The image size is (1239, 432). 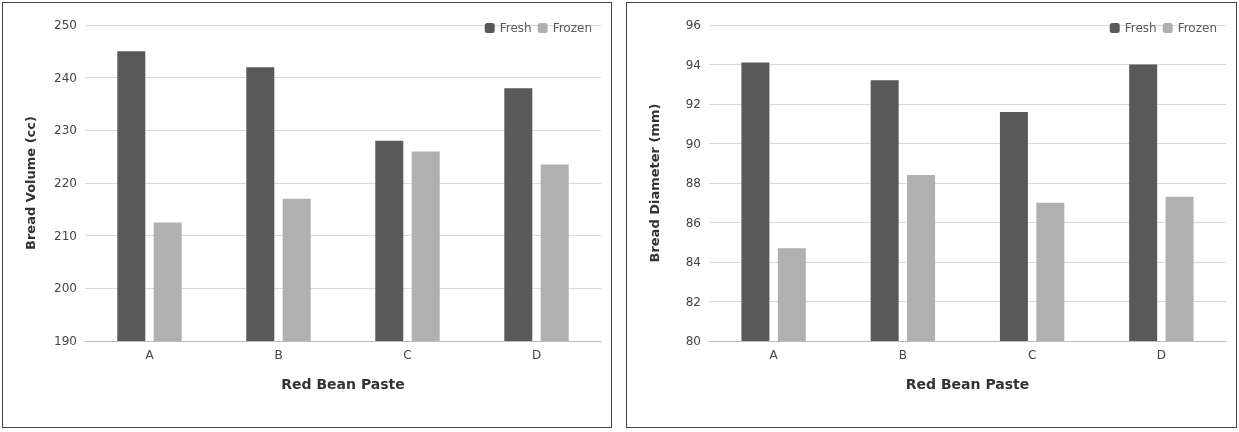 I want to click on y-tick-label: 250, so click(x=65, y=25).